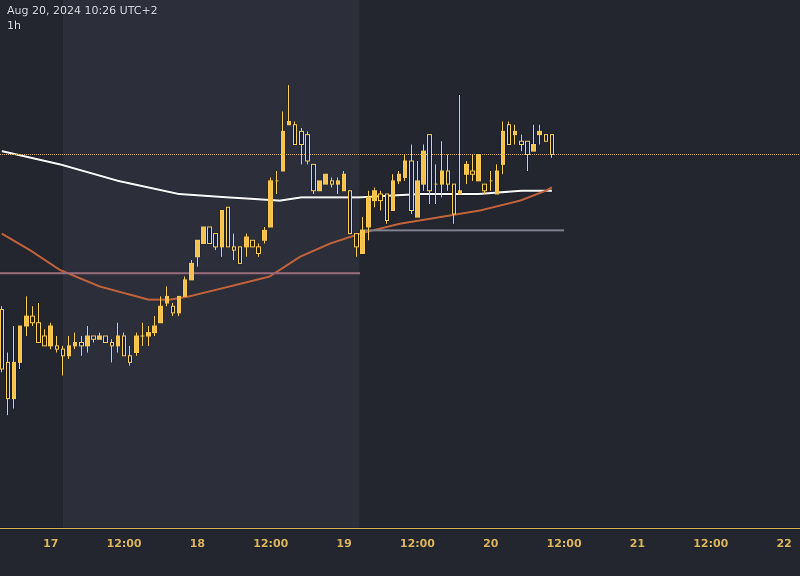  Describe the element at coordinates (784, 543) in the screenshot. I see `x-tick-label: 22` at that location.